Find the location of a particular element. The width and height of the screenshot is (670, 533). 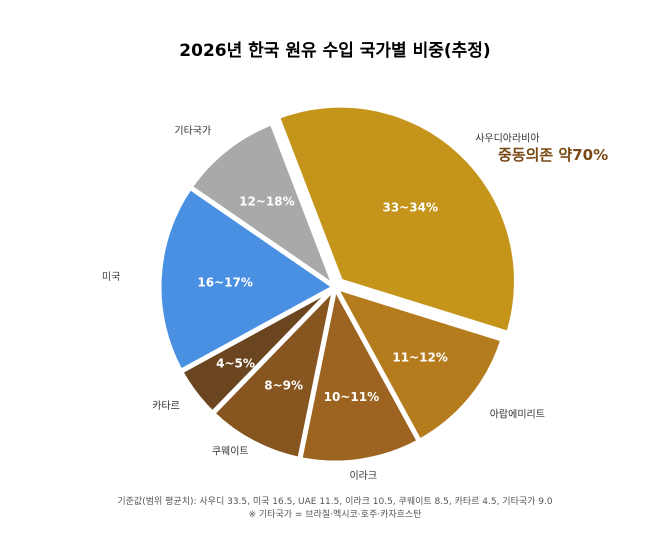

data-label: 4~5% is located at coordinates (235, 364).